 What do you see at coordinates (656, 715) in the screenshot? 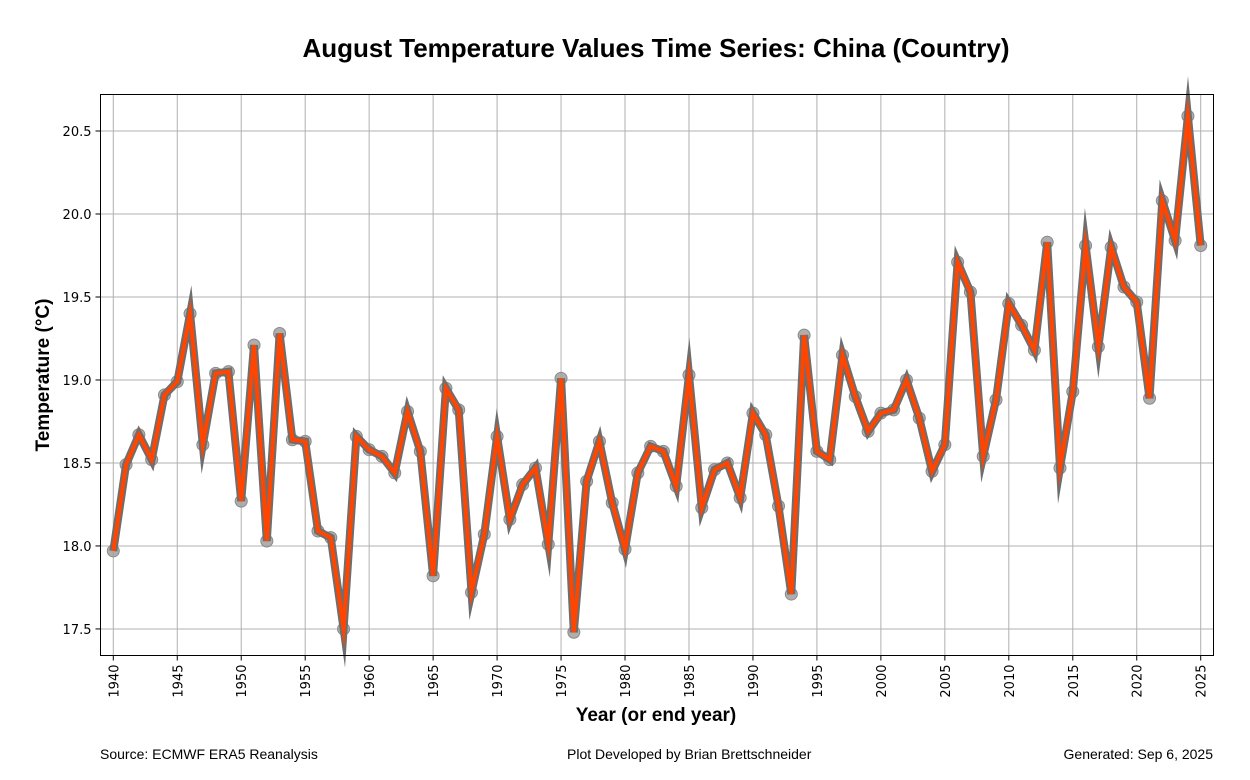
I see `x-axis-label: Year (or end year)` at bounding box center [656, 715].